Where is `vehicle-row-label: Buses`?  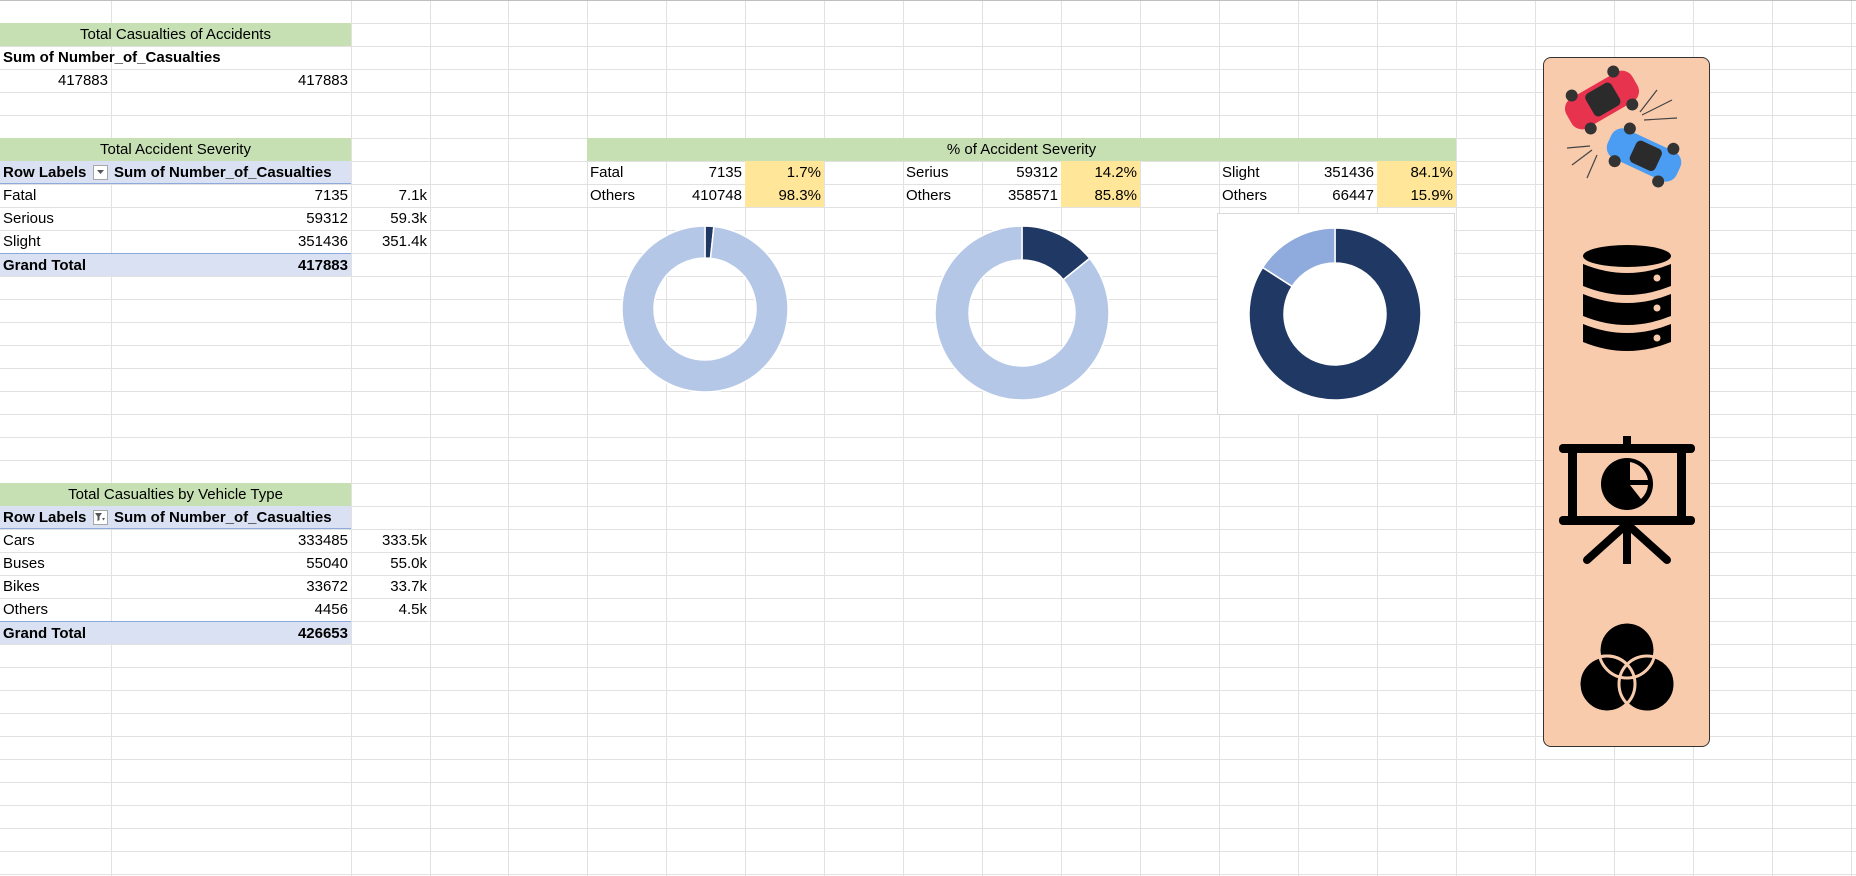 vehicle-row-label: Buses is located at coordinates (24, 563).